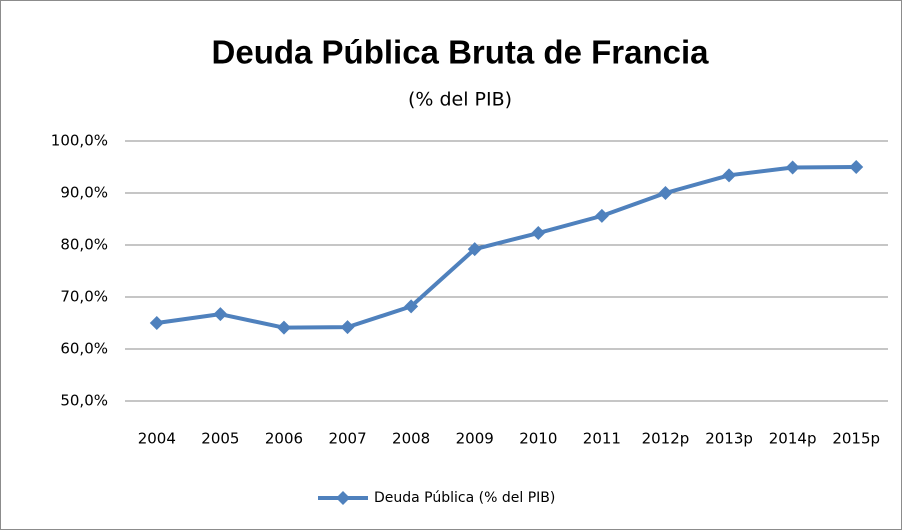 The width and height of the screenshot is (903, 531). I want to click on chart-title: Deuda Pública Bruta de Francia, so click(461, 52).